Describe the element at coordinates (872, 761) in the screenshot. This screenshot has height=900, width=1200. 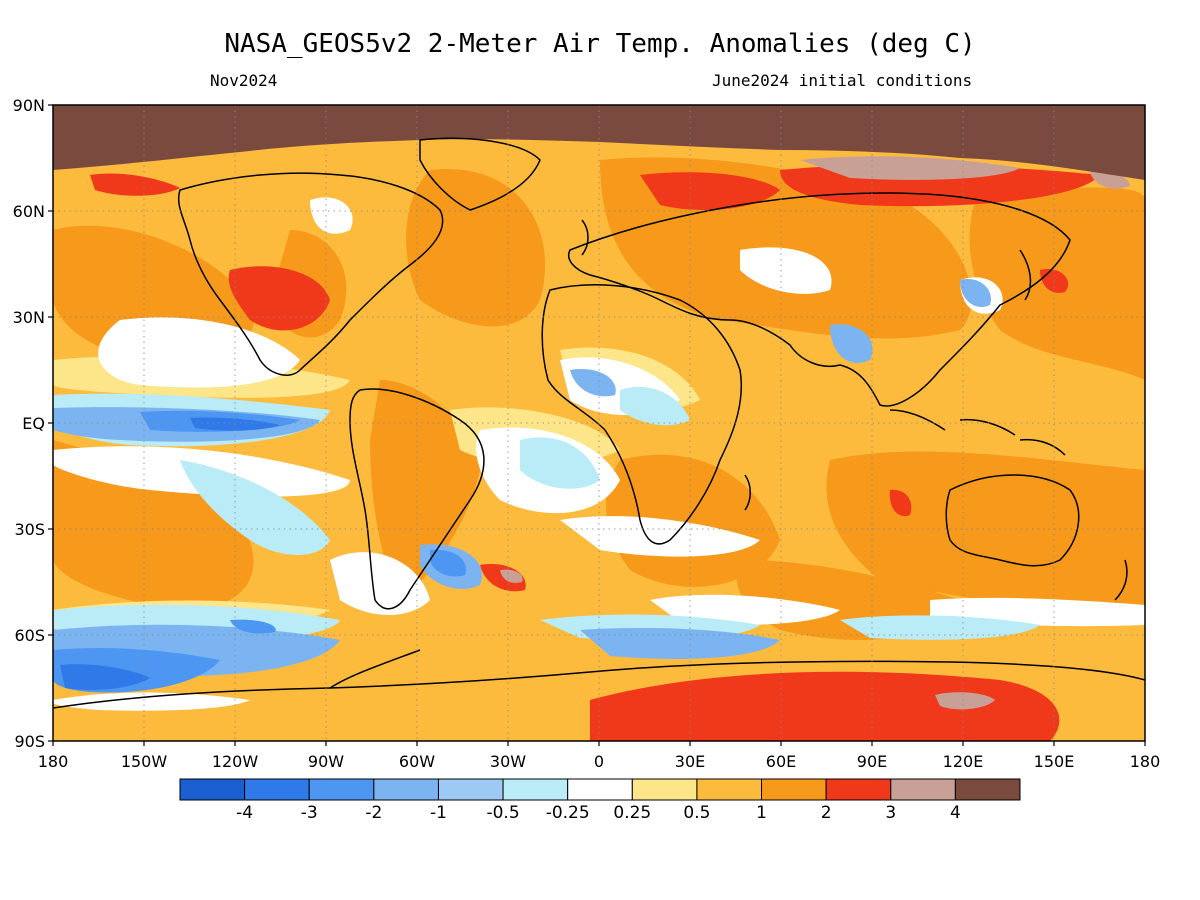
I see `lon-label: 90E` at that location.